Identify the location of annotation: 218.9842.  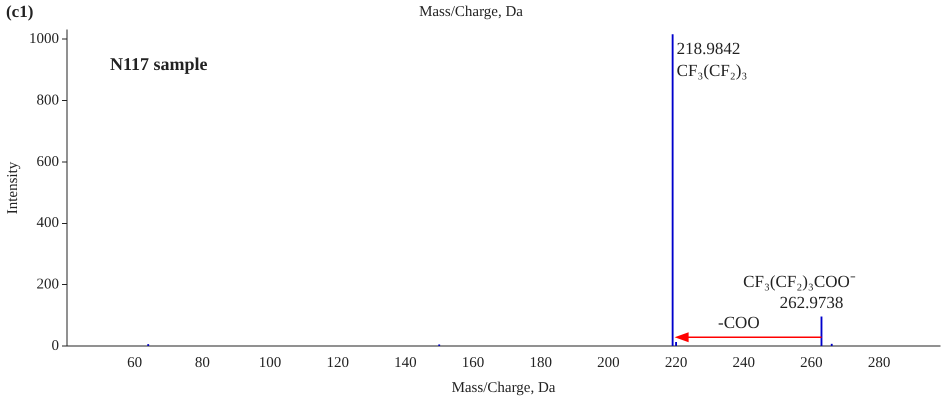
(708, 48).